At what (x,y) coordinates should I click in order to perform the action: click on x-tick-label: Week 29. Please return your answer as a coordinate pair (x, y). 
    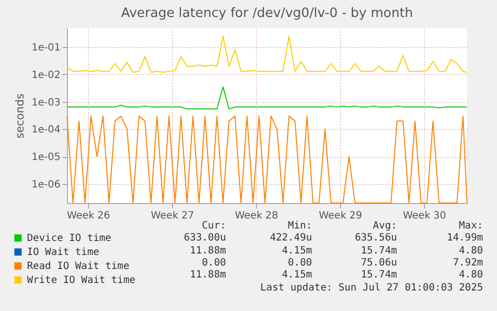
    Looking at the image, I should click on (340, 216).